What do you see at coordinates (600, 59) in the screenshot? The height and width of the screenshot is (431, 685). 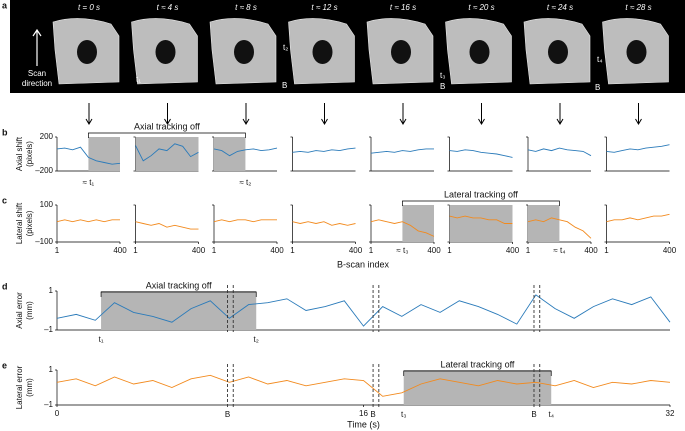 I see `callout: t₄` at bounding box center [600, 59].